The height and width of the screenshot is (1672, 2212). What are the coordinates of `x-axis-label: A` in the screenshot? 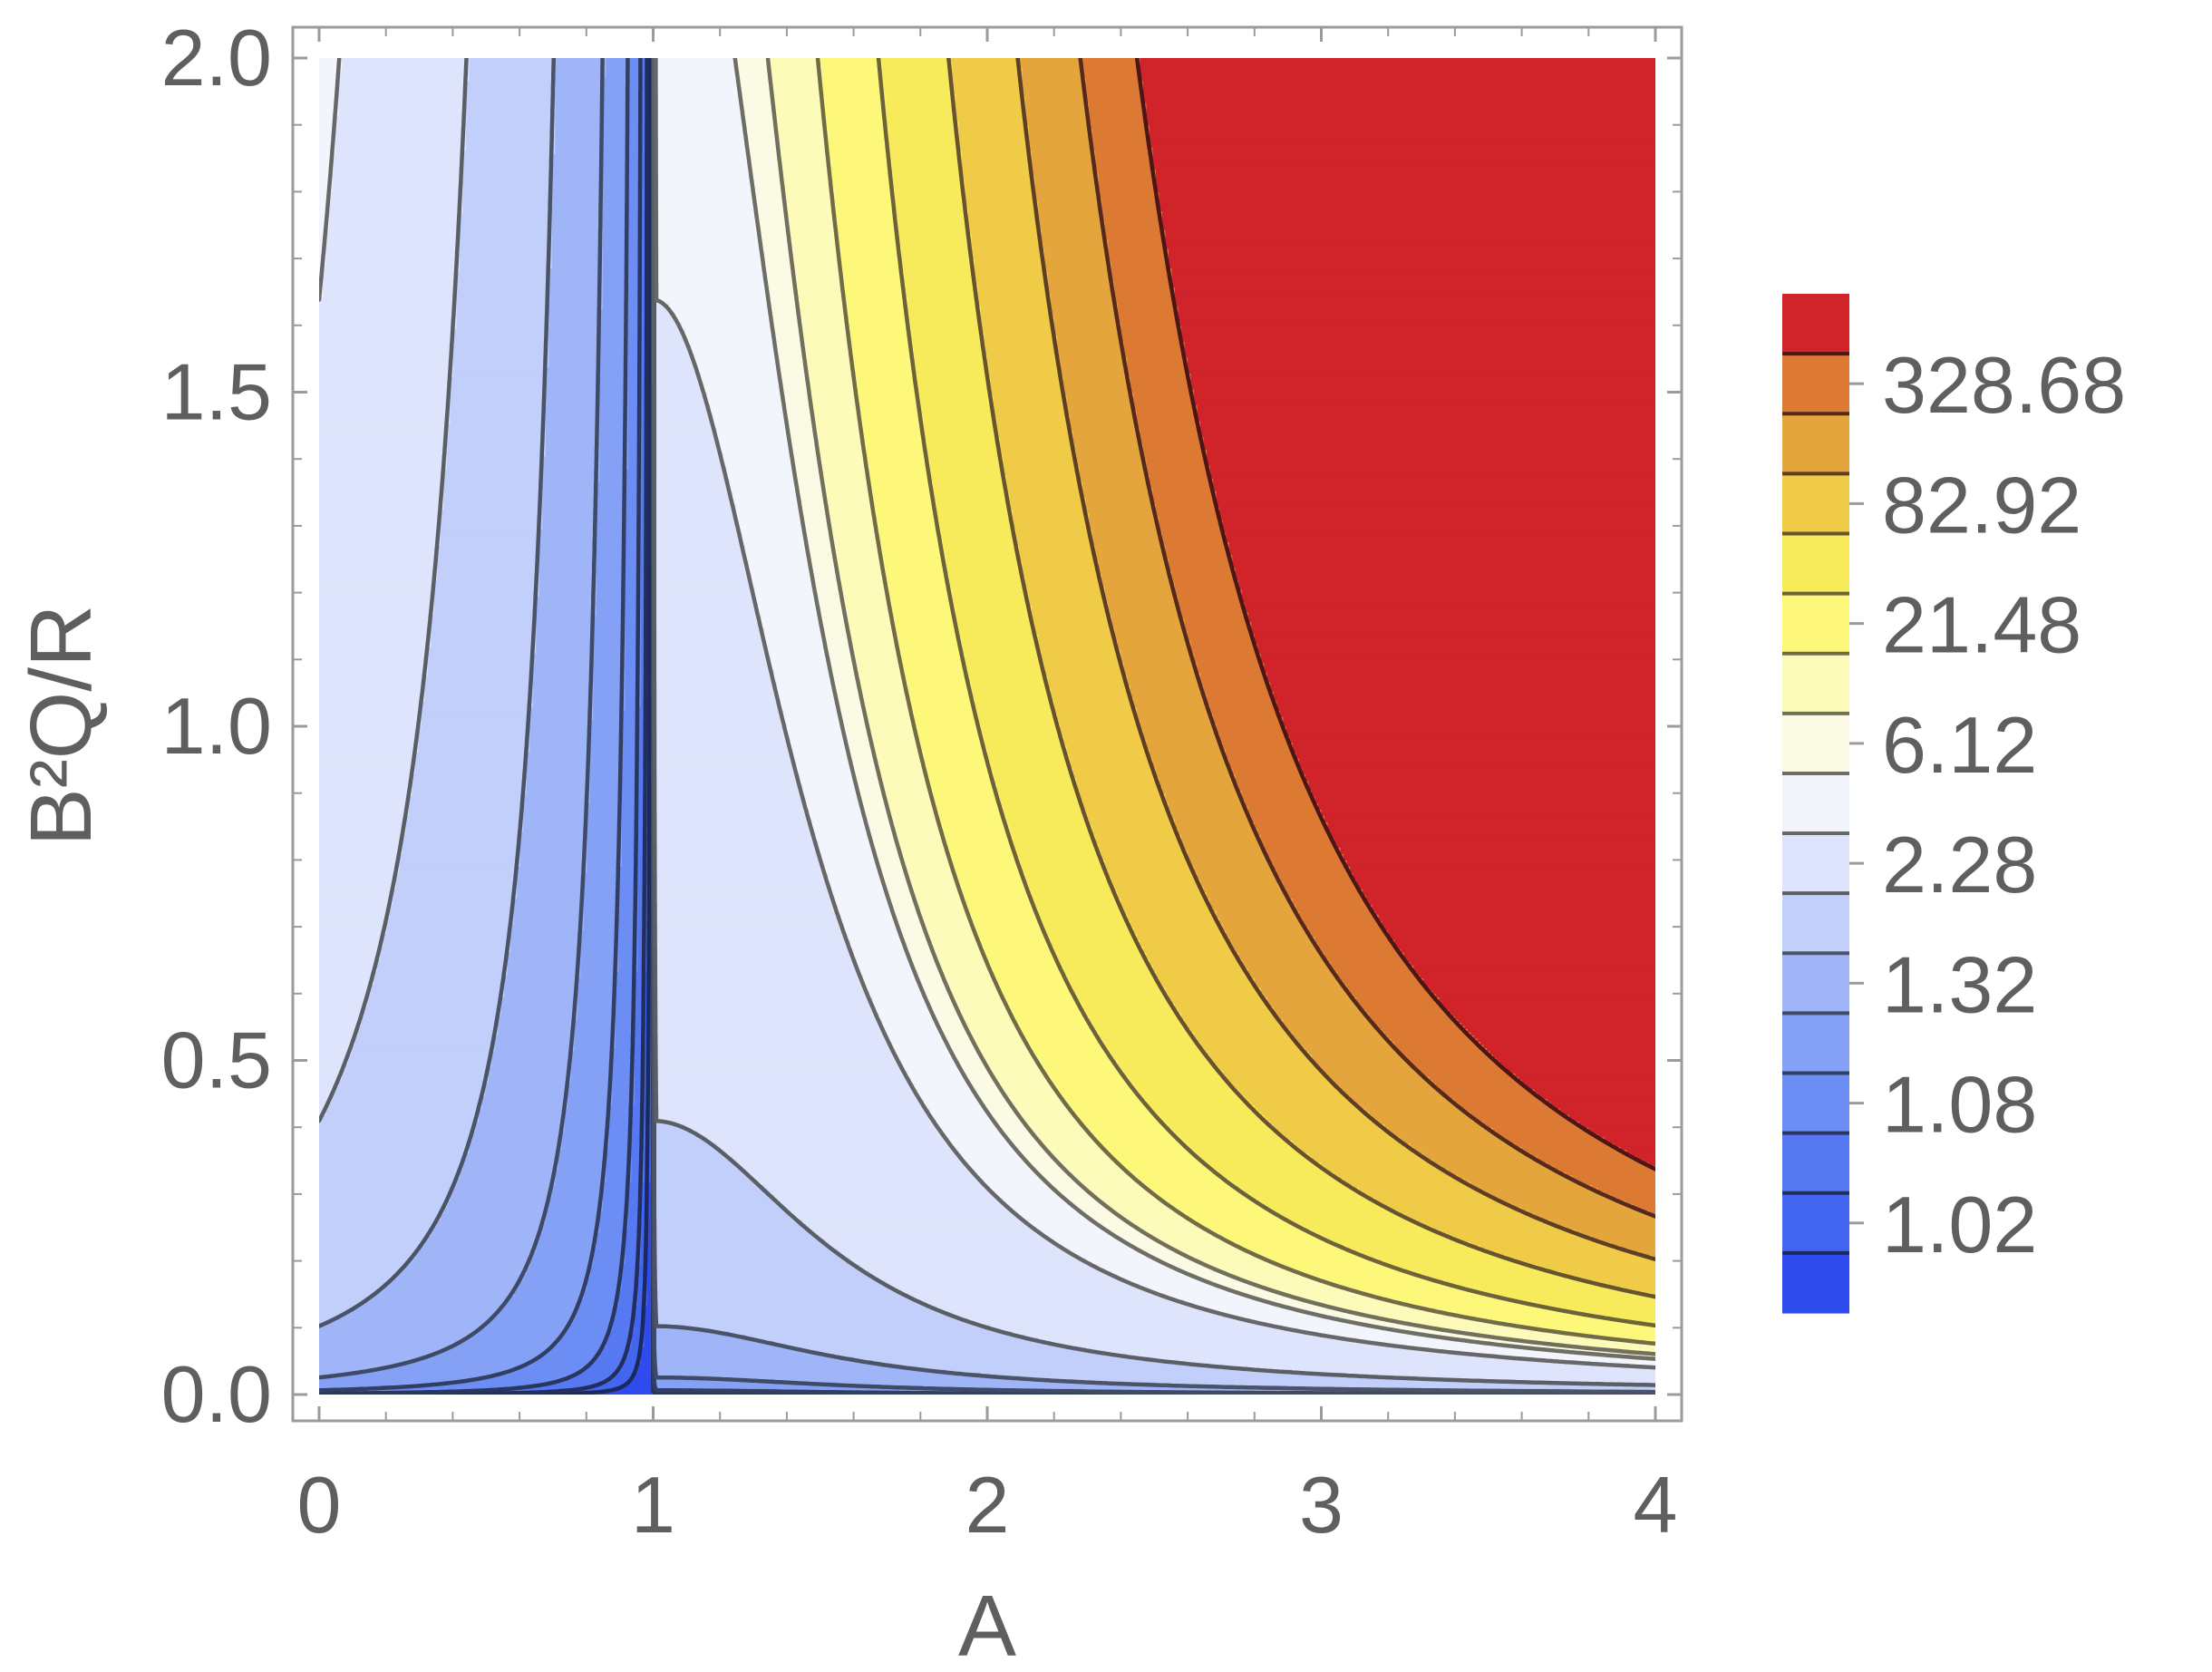 It's located at (987, 1625).